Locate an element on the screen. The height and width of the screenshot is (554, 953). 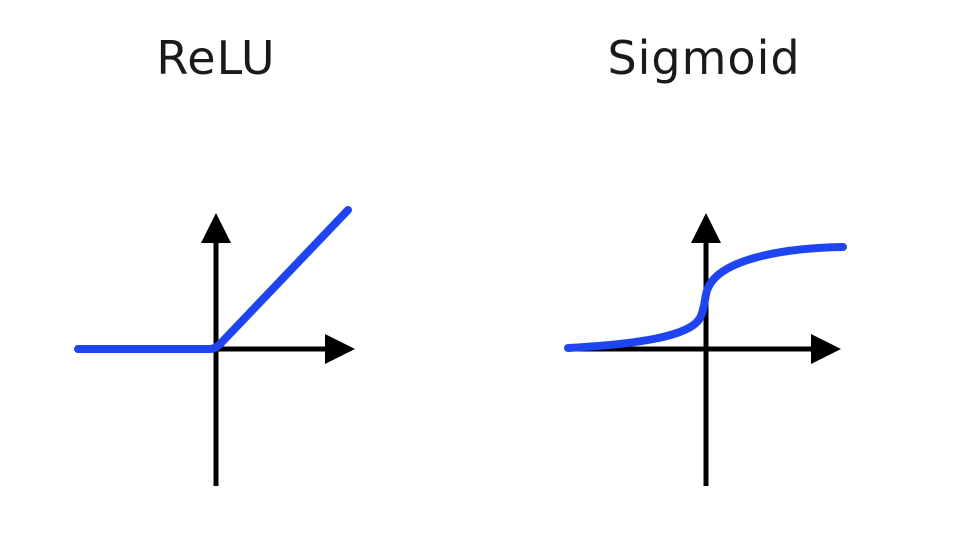
sigmoid-axes is located at coordinates (703, 349).